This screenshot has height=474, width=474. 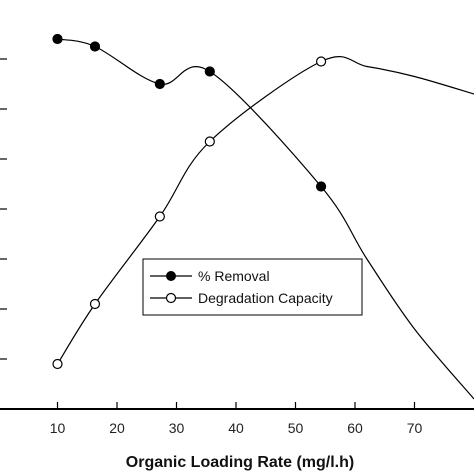 What do you see at coordinates (177, 428) in the screenshot?
I see `x-tick-label: 30` at bounding box center [177, 428].